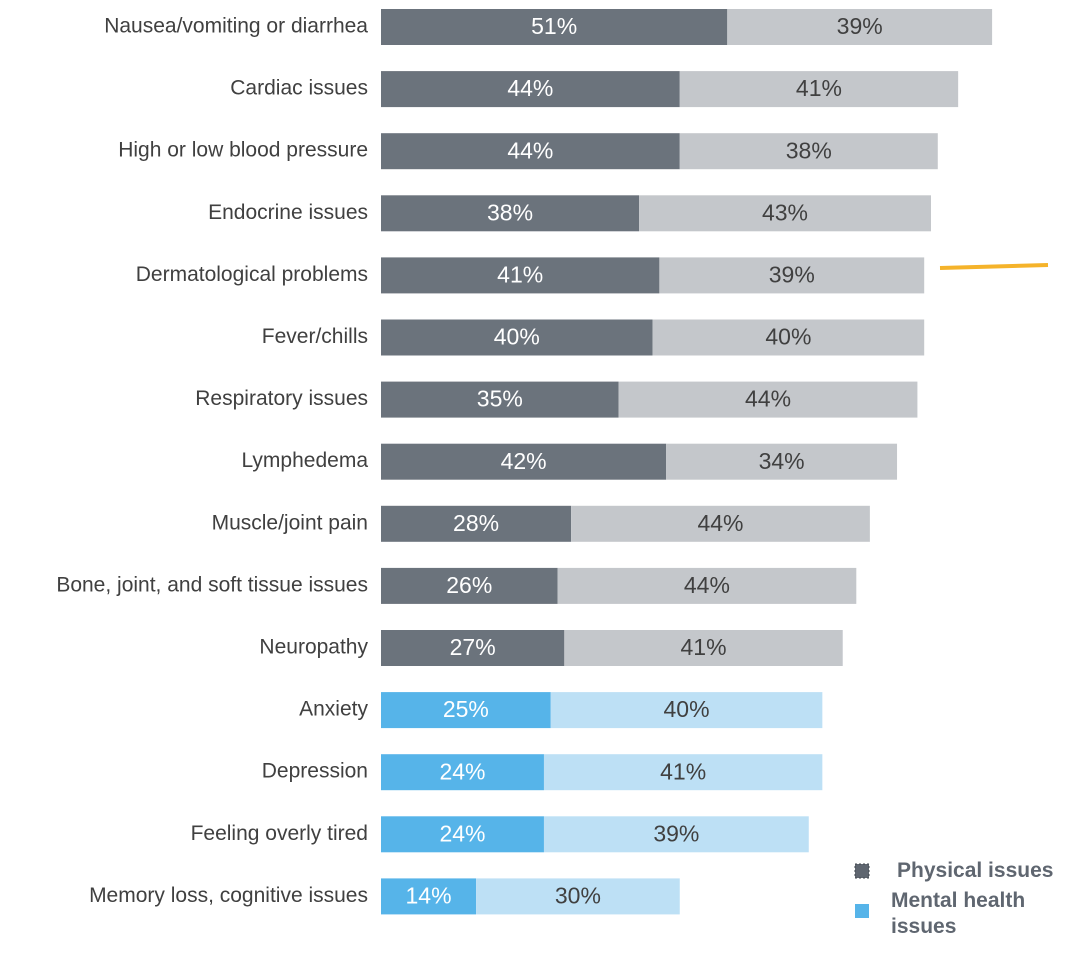 This screenshot has width=1068, height=960. What do you see at coordinates (243, 150) in the screenshot?
I see `y-tick-label: High or low blood pressure` at bounding box center [243, 150].